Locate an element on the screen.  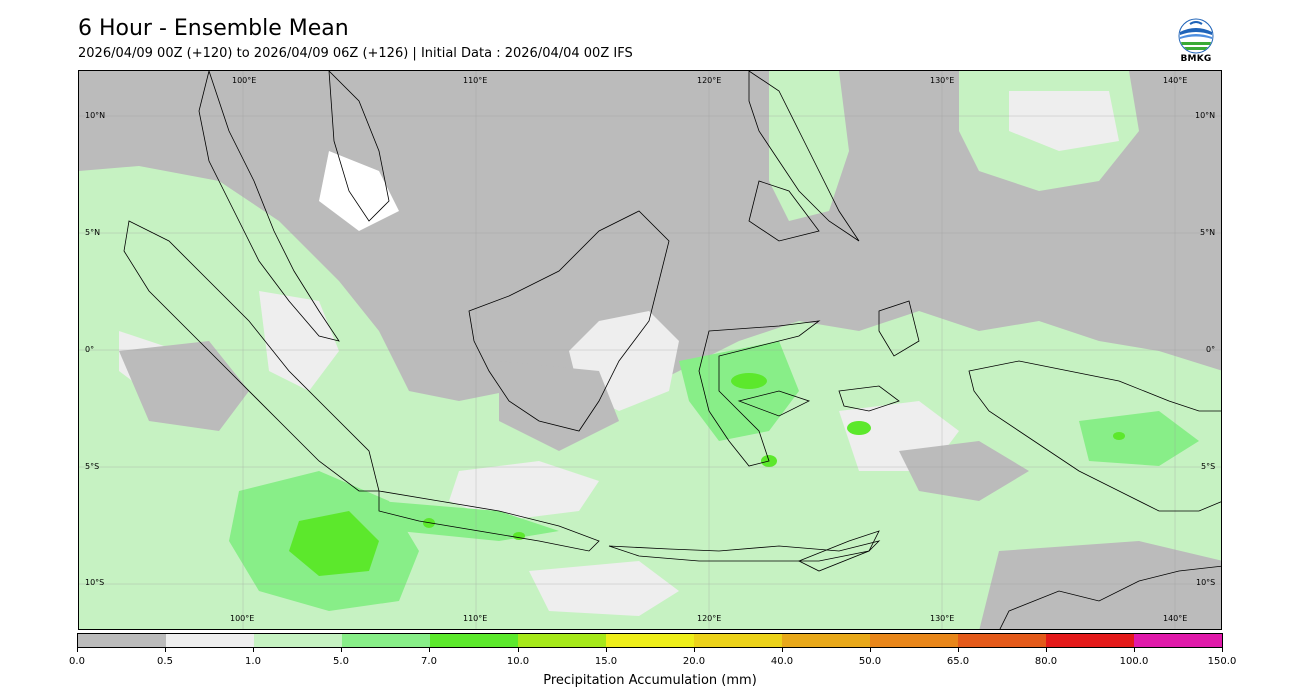
colorbar-tick-label: 80.0 is located at coordinates (1046, 661).